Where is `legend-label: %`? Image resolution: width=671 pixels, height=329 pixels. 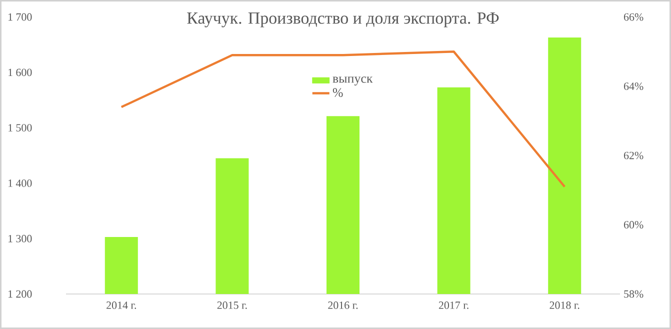
legend-label: % is located at coordinates (337, 92).